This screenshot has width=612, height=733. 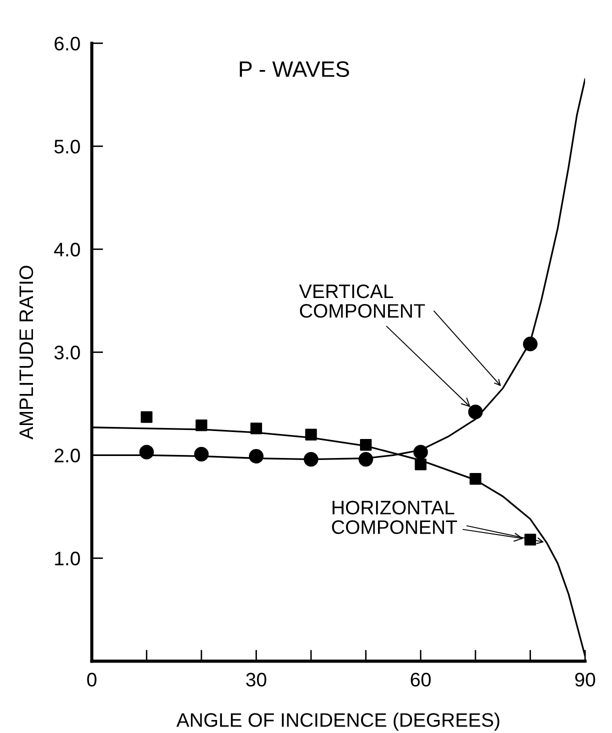 What do you see at coordinates (67, 559) in the screenshot?
I see `y-tick-label: 1.0` at bounding box center [67, 559].